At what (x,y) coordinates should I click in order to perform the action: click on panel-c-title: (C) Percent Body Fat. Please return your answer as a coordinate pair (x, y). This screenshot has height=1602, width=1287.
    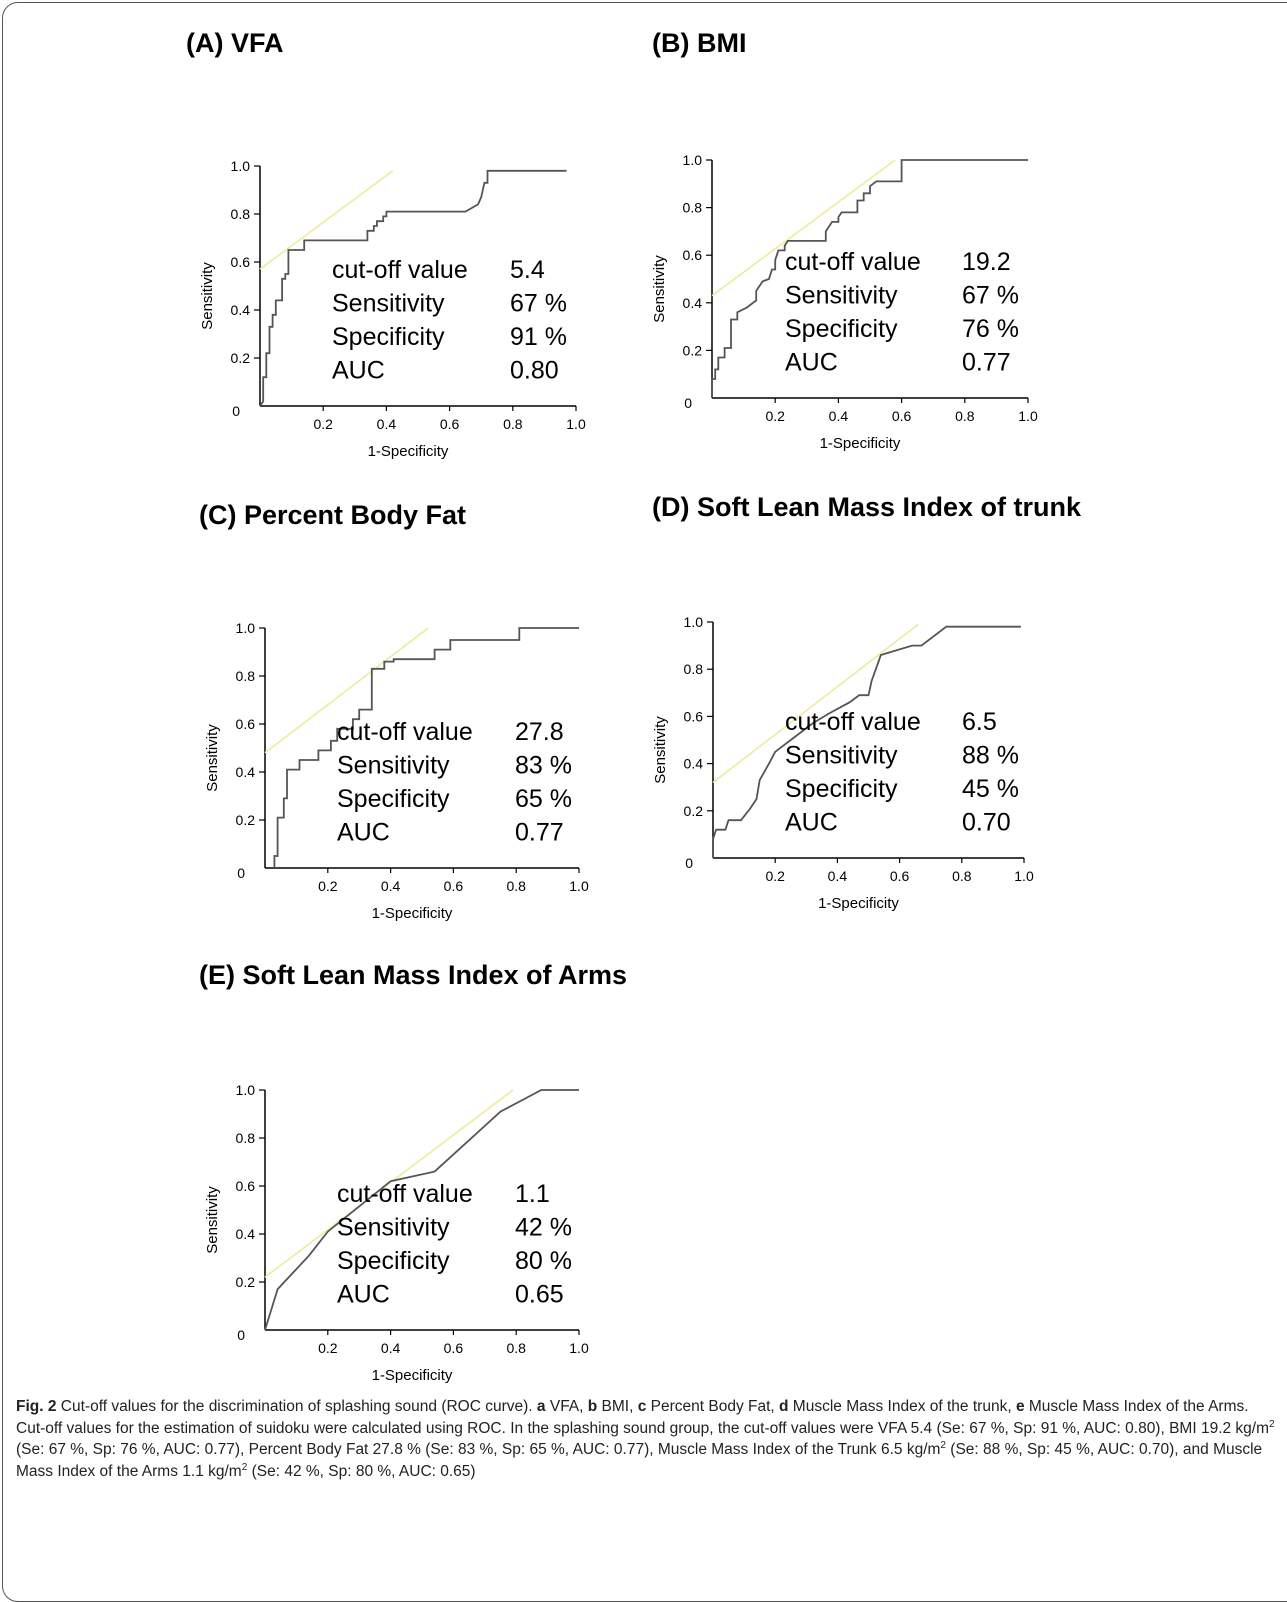
    Looking at the image, I should click on (333, 515).